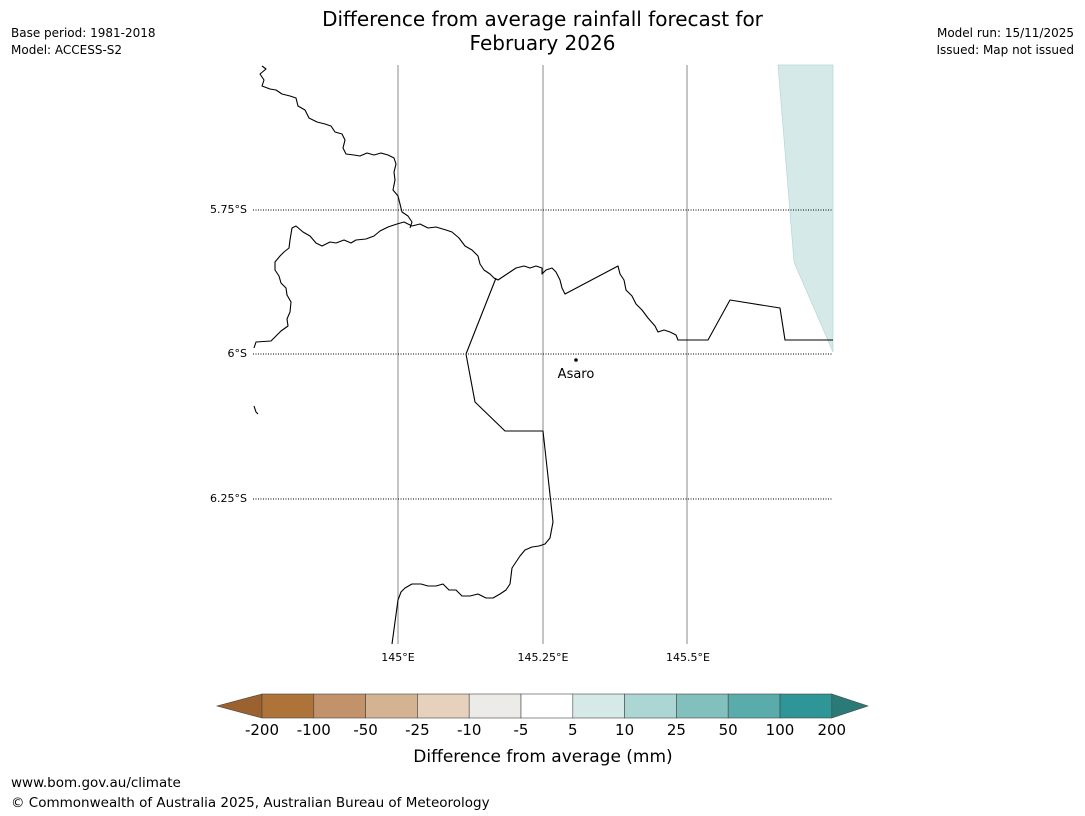 This screenshot has height=816, width=1085. I want to click on boundary-central-ridge, so click(543, 285).